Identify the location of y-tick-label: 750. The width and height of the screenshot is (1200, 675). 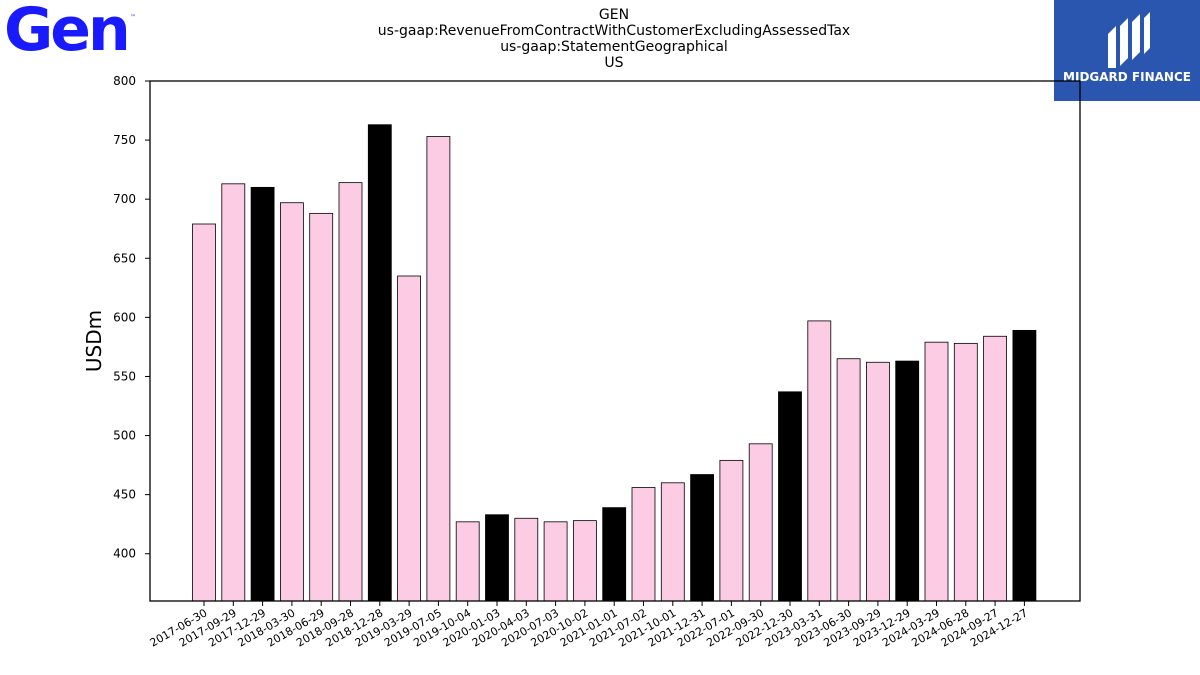
(124, 140).